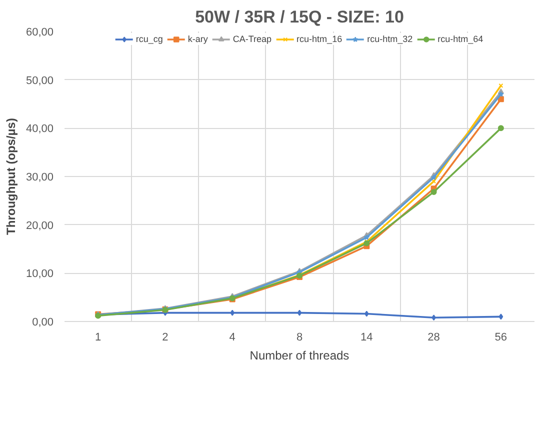 Image resolution: width=556 pixels, height=434 pixels. What do you see at coordinates (40, 274) in the screenshot?
I see `y-tick-label: 10,00` at bounding box center [40, 274].